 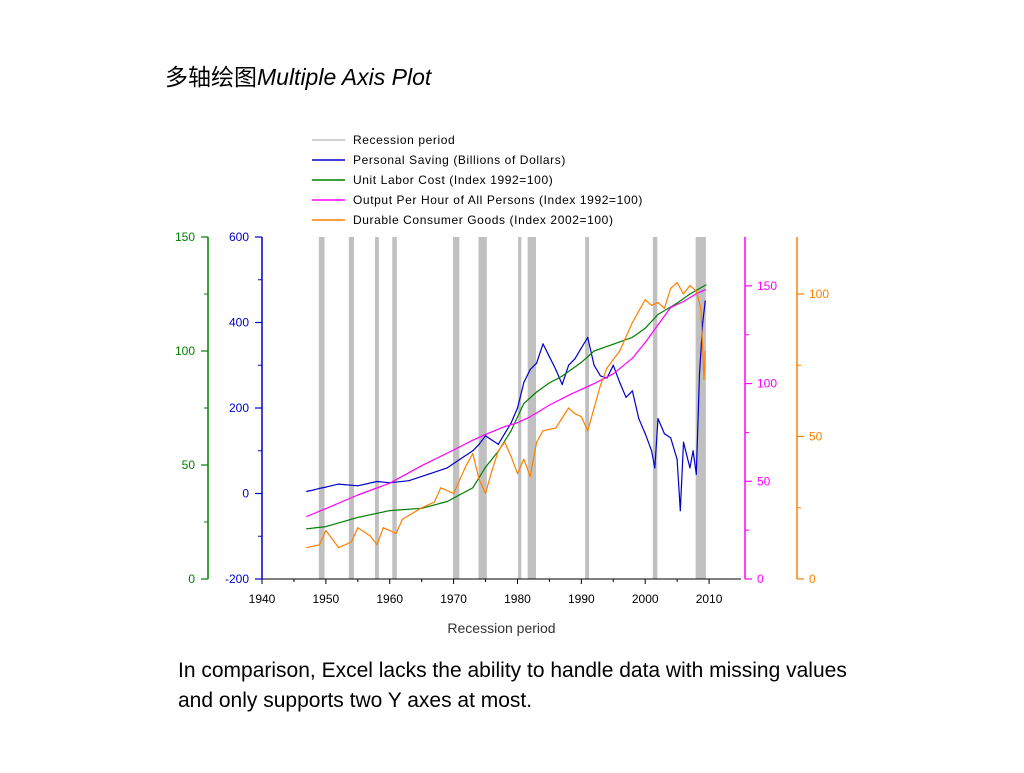 I want to click on x-tick-label: 1960, so click(x=389, y=599).